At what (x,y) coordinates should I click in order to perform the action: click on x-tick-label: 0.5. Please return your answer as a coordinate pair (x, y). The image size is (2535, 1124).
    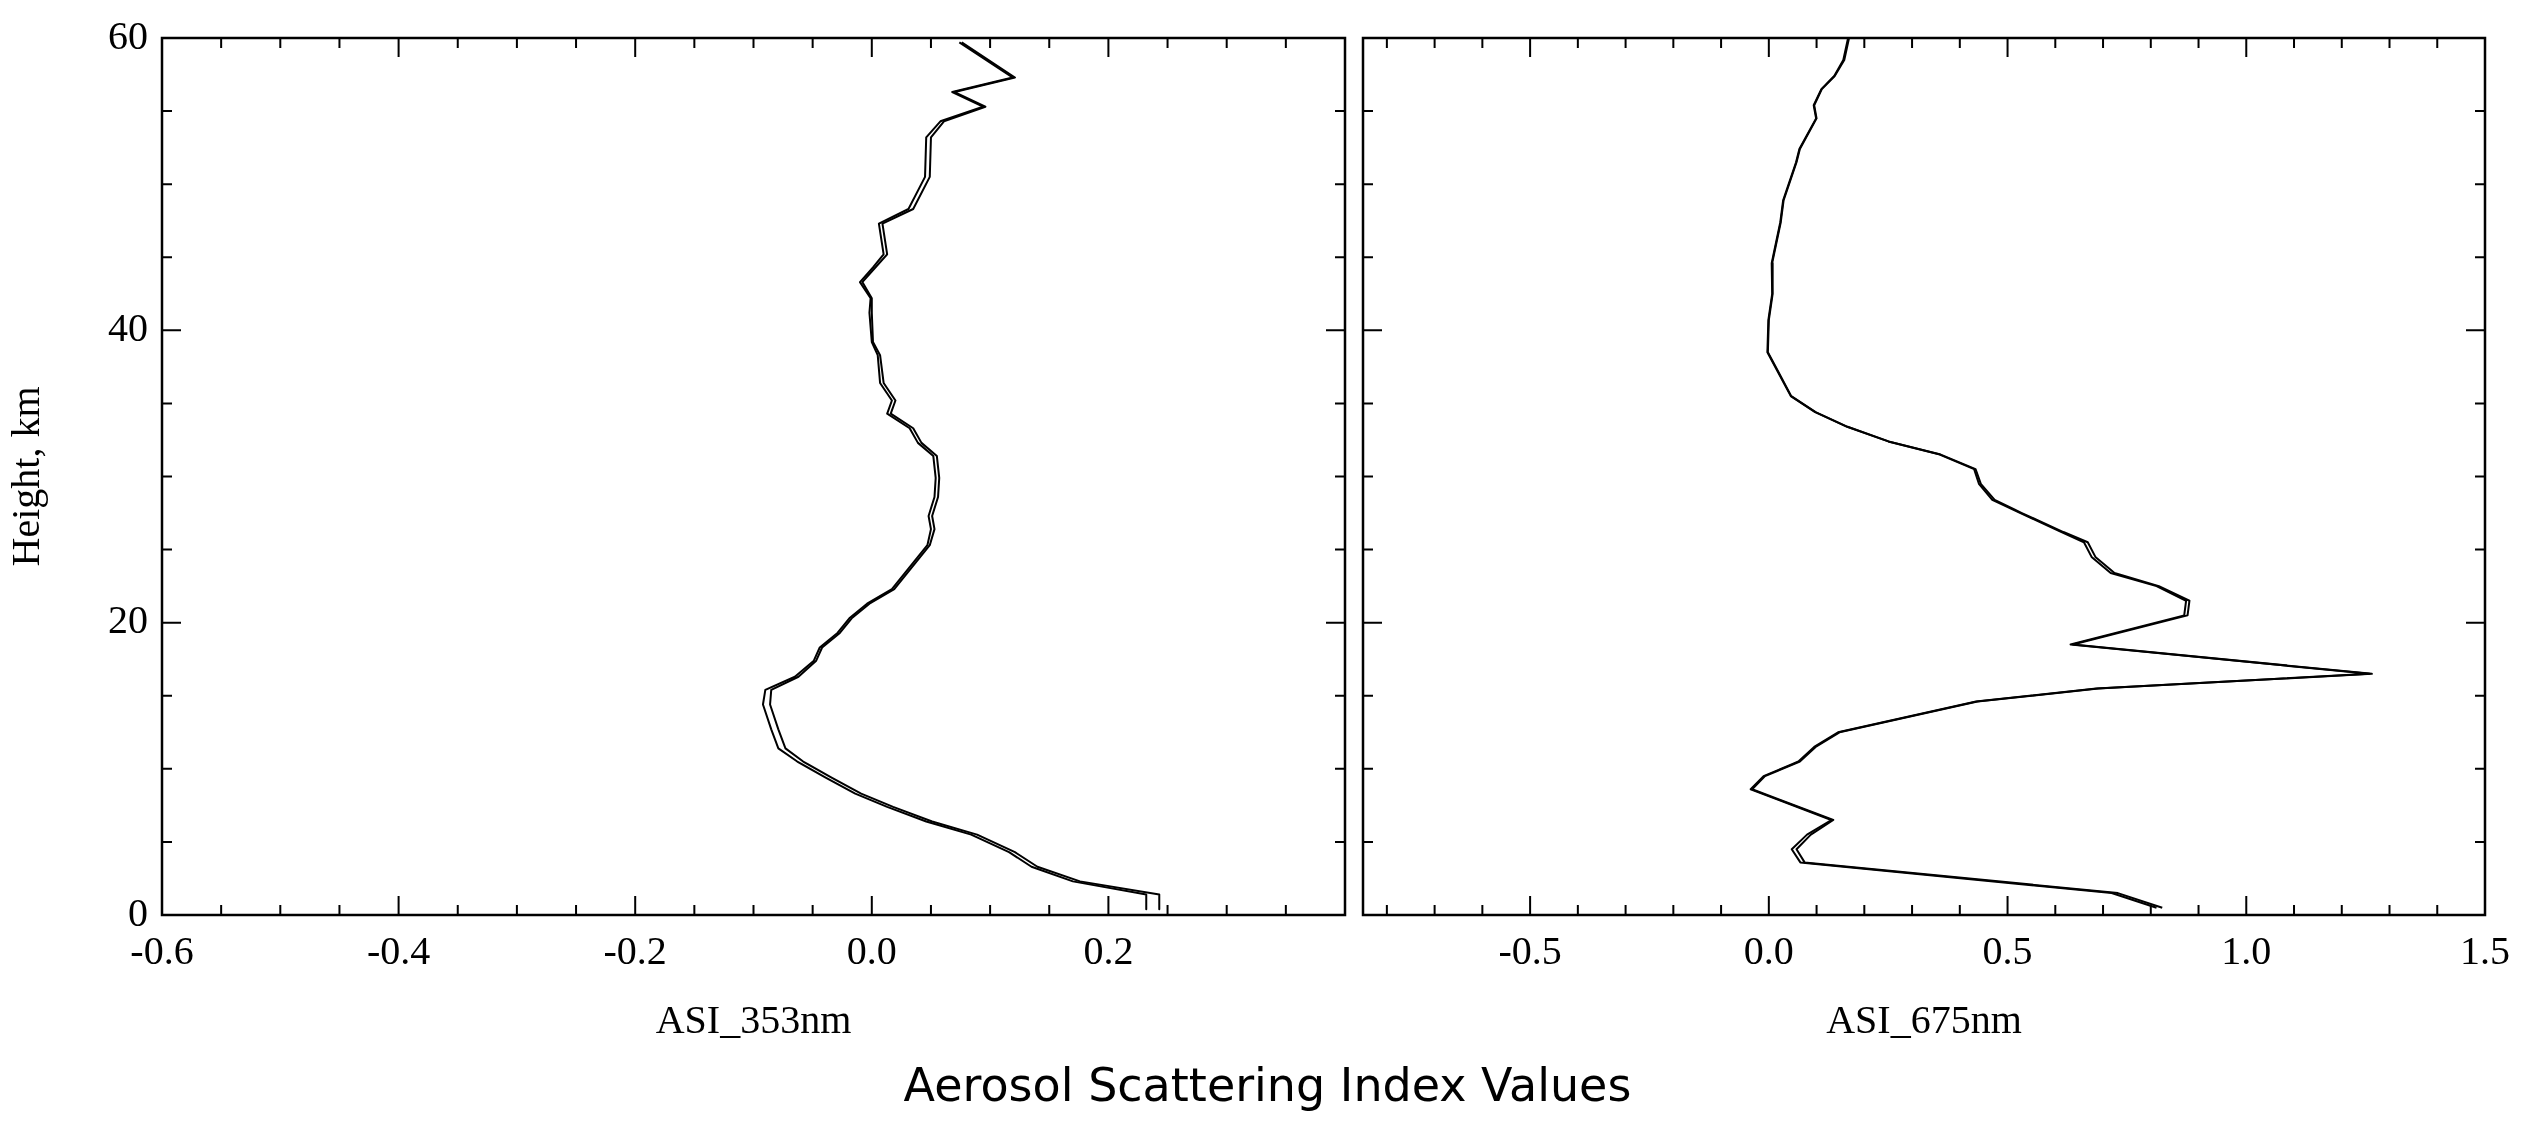
    Looking at the image, I should click on (2007, 950).